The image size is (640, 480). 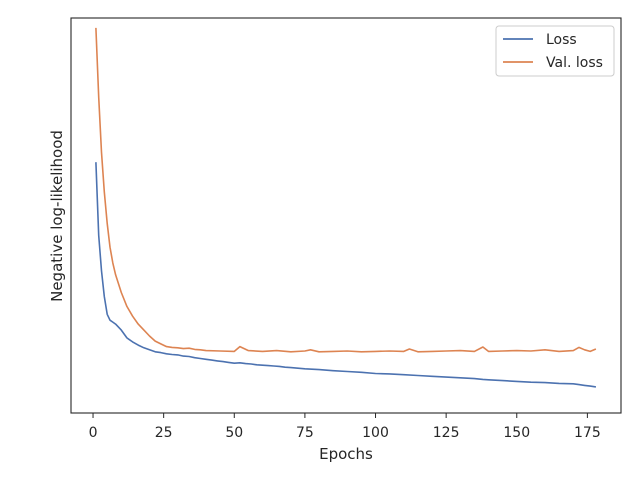 I want to click on y-axis-label: Negative log-likelihood, so click(x=57, y=216).